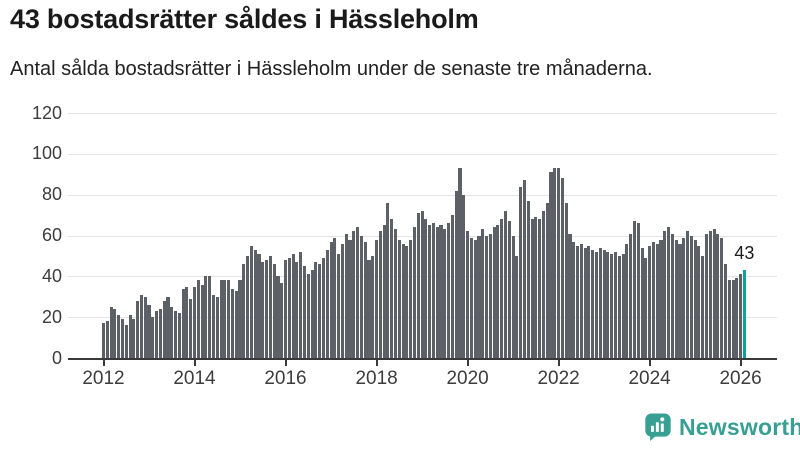  I want to click on x-axis-line, so click(422, 359).